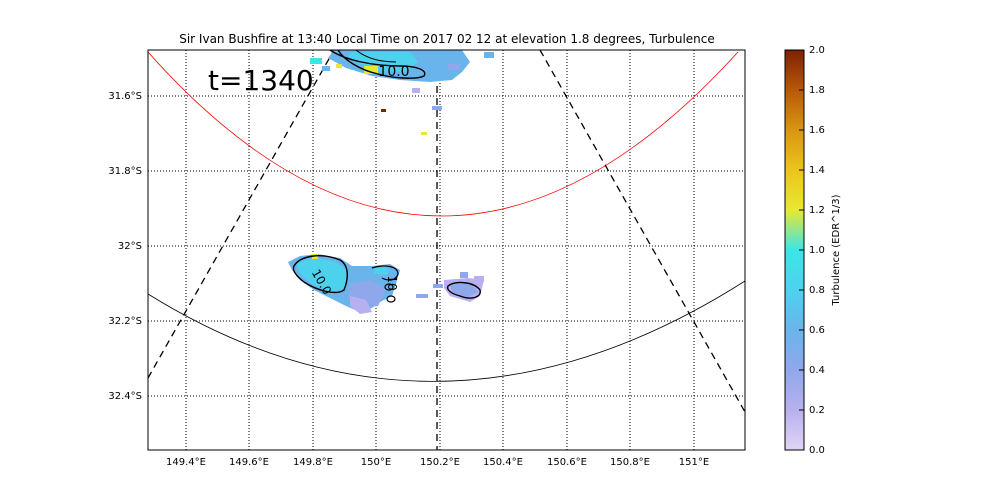 This screenshot has height=500, width=1000. What do you see at coordinates (630, 462) in the screenshot?
I see `x-tick-label: 150.8°E` at bounding box center [630, 462].